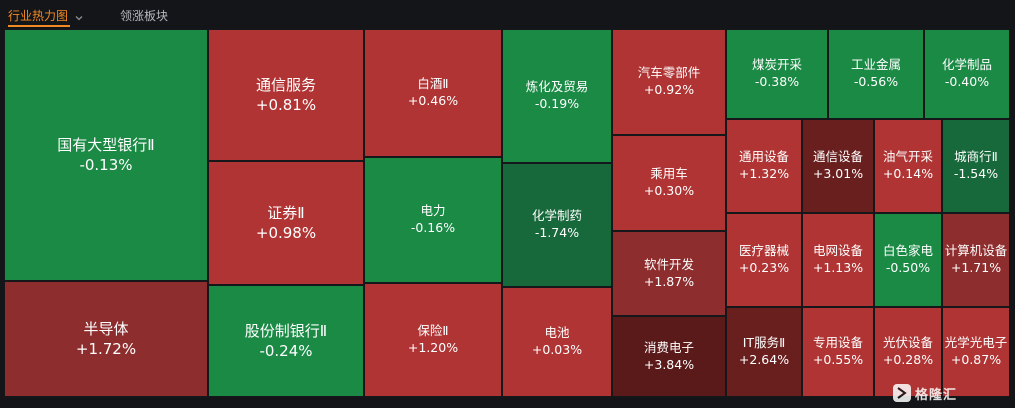 Image resolution: width=1015 pixels, height=408 pixels. What do you see at coordinates (433, 84) in the screenshot?
I see `tile-name-label: 白酒Ⅱ` at bounding box center [433, 84].